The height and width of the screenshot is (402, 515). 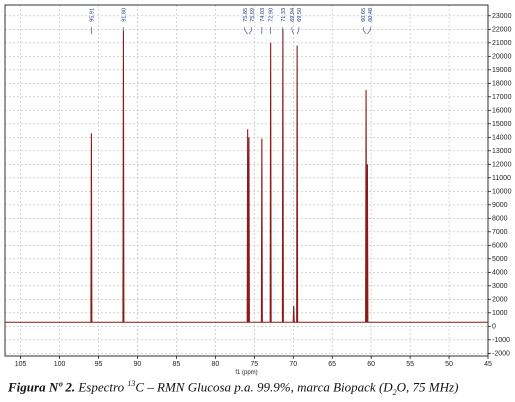 I want to click on y-tick-label: 17000, so click(x=502, y=97).